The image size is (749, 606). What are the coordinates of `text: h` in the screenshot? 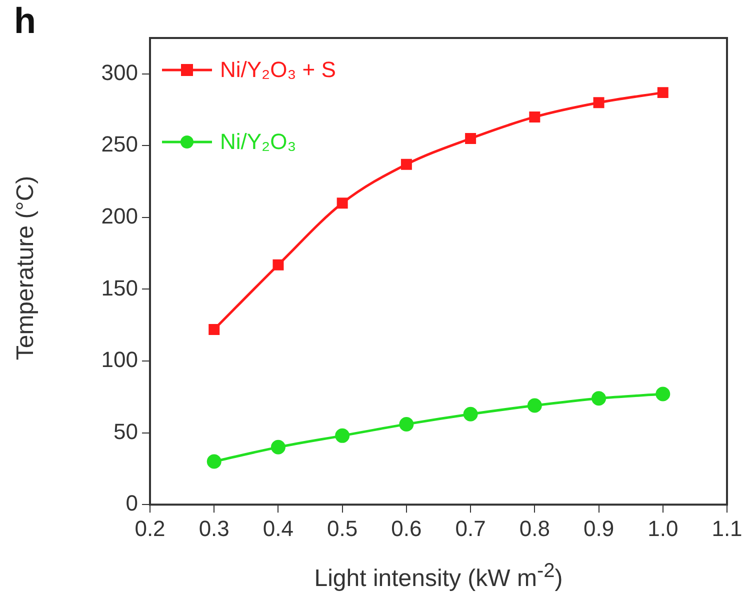 It's located at (25, 21).